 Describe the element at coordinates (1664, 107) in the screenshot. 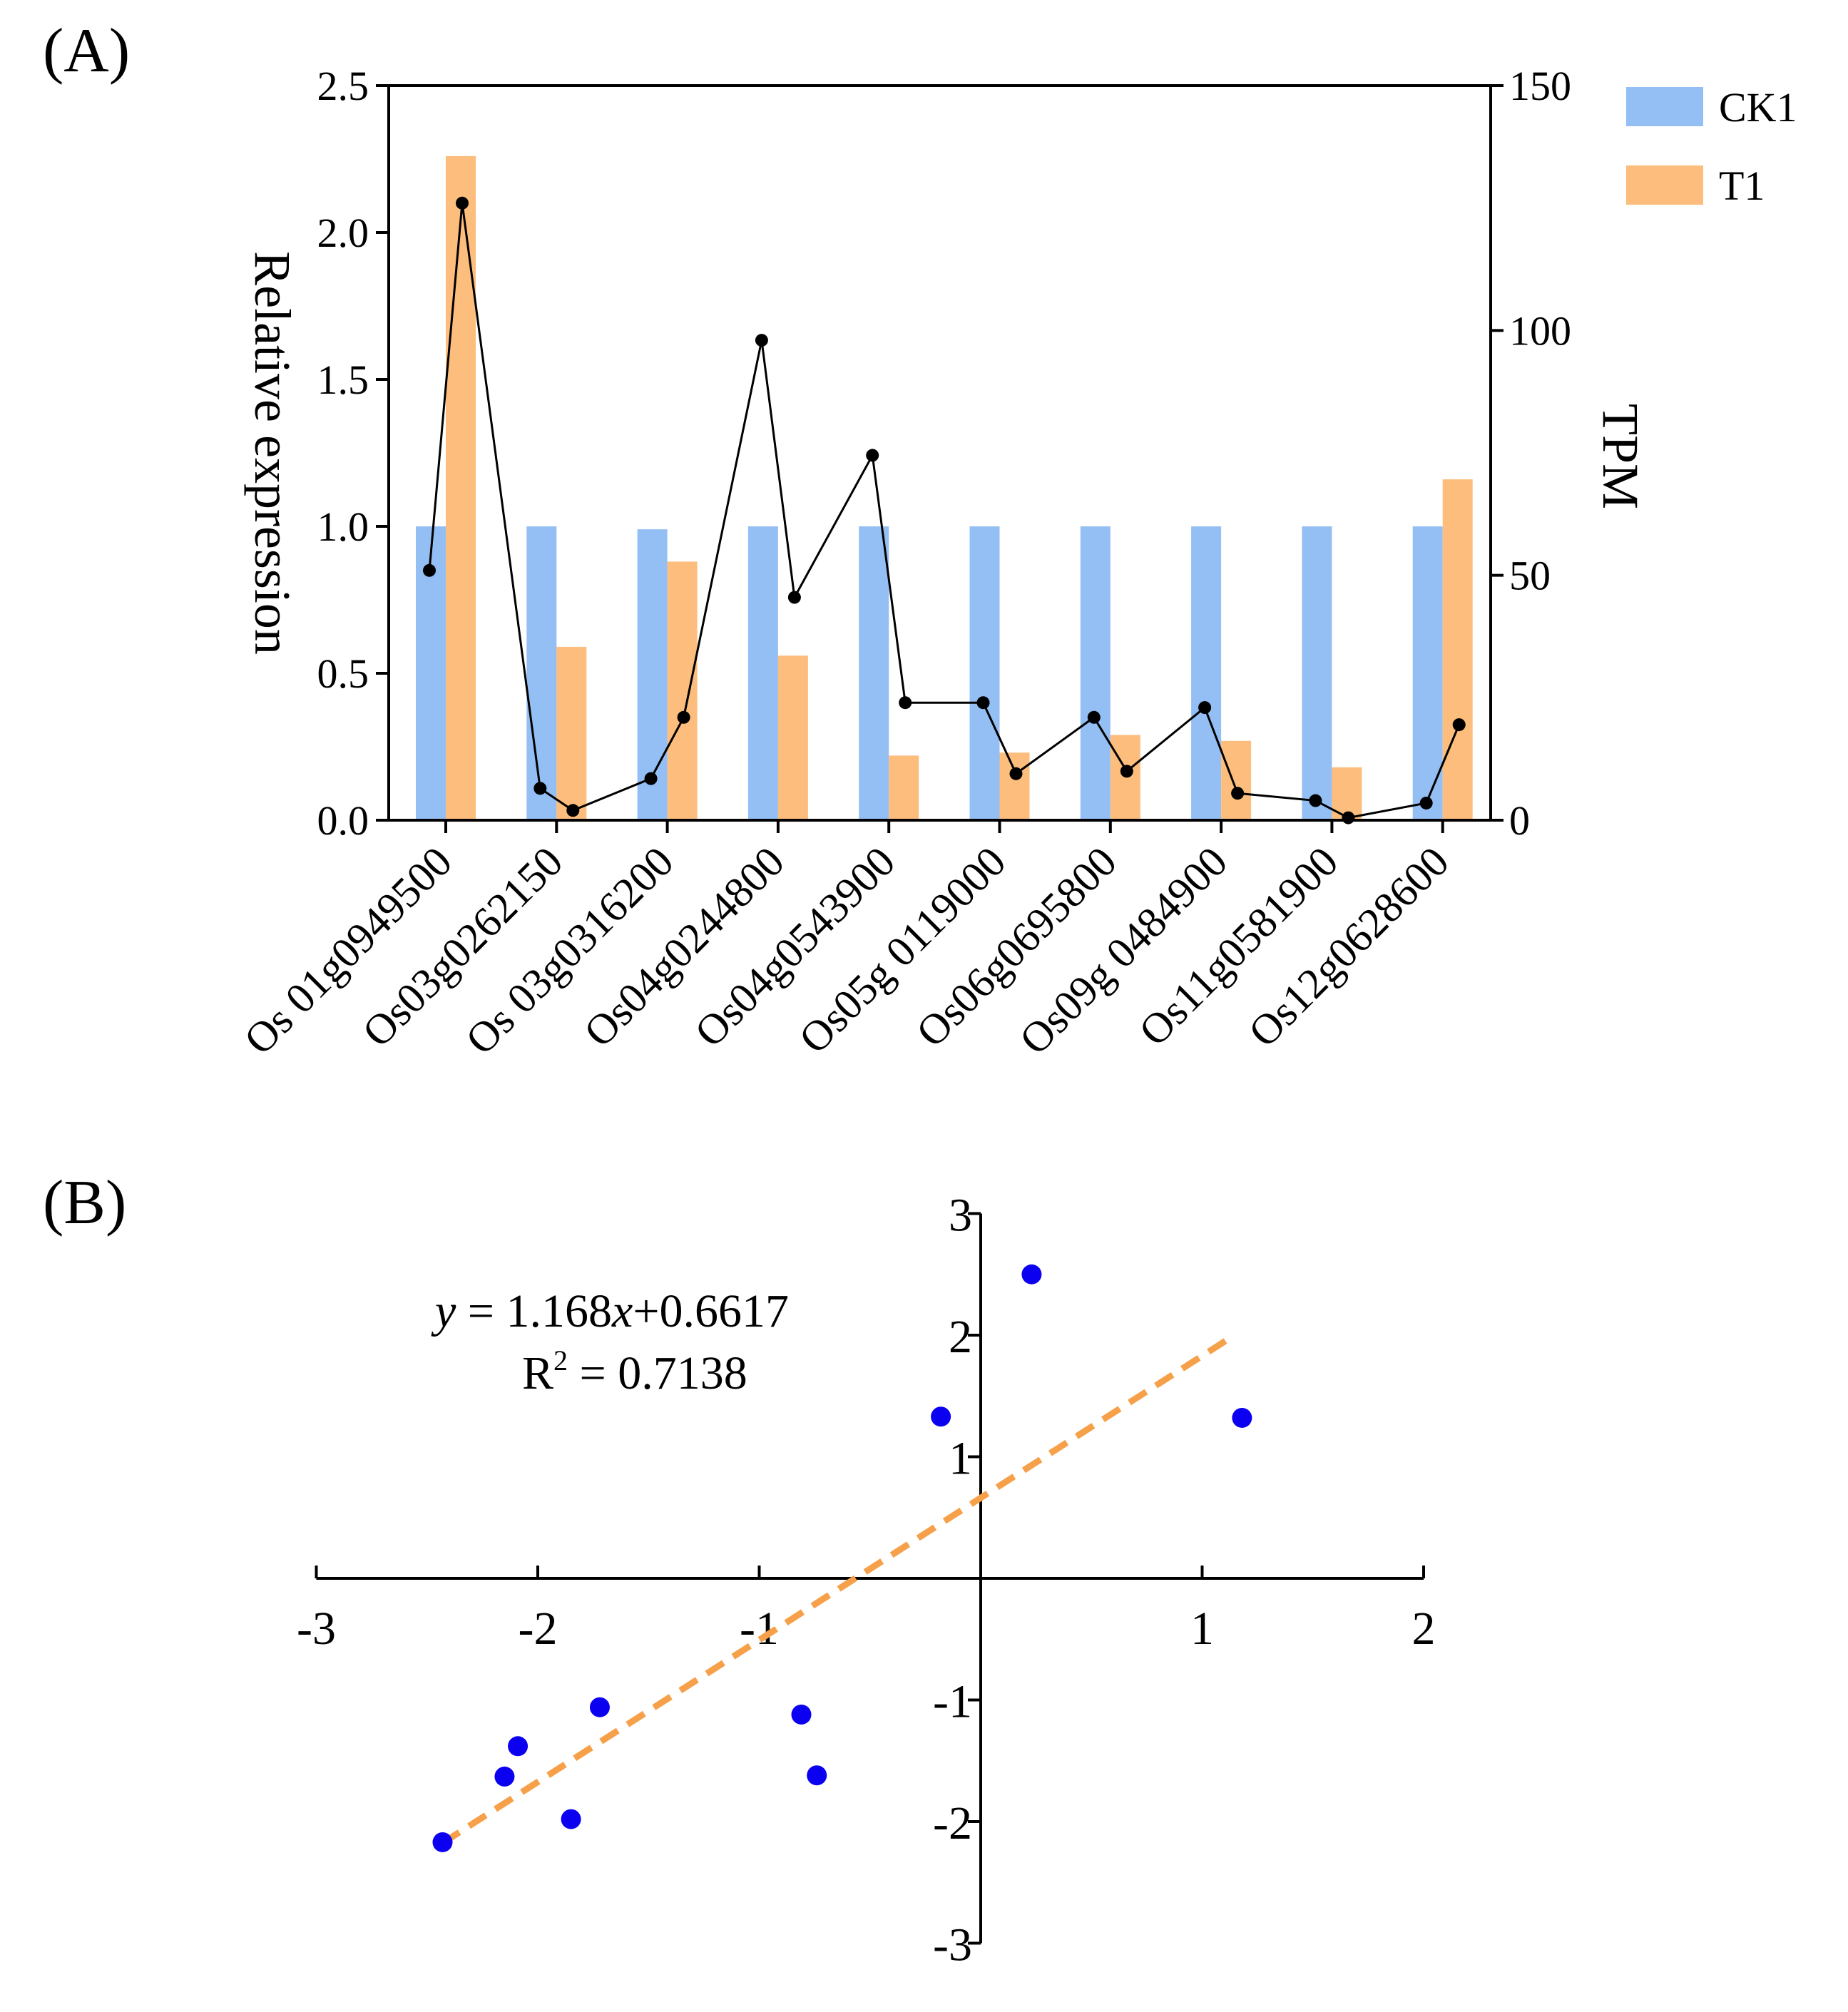

I see `legend-swatch-ck1` at that location.